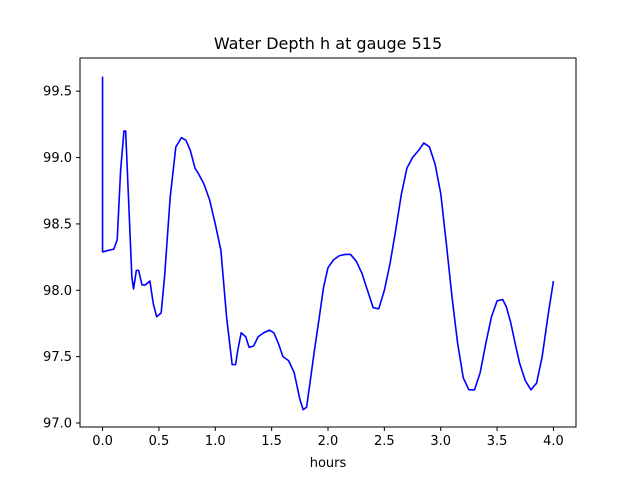 The width and height of the screenshot is (640, 480). Describe the element at coordinates (102, 441) in the screenshot. I see `x-tick-label: 0.0` at that location.